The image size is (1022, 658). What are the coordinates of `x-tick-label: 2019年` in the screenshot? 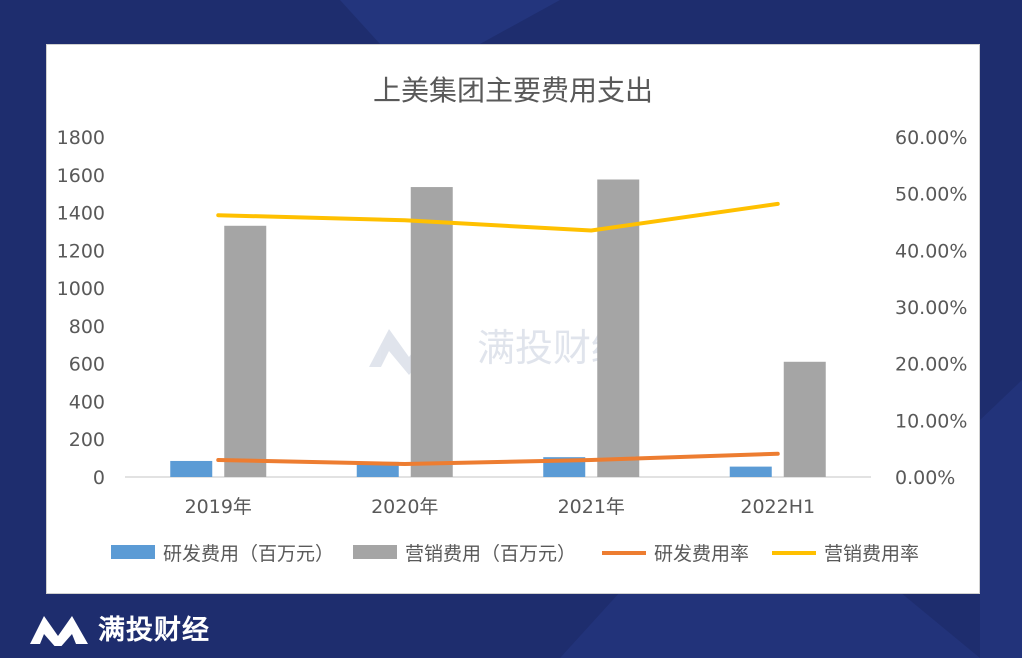 It's located at (218, 507).